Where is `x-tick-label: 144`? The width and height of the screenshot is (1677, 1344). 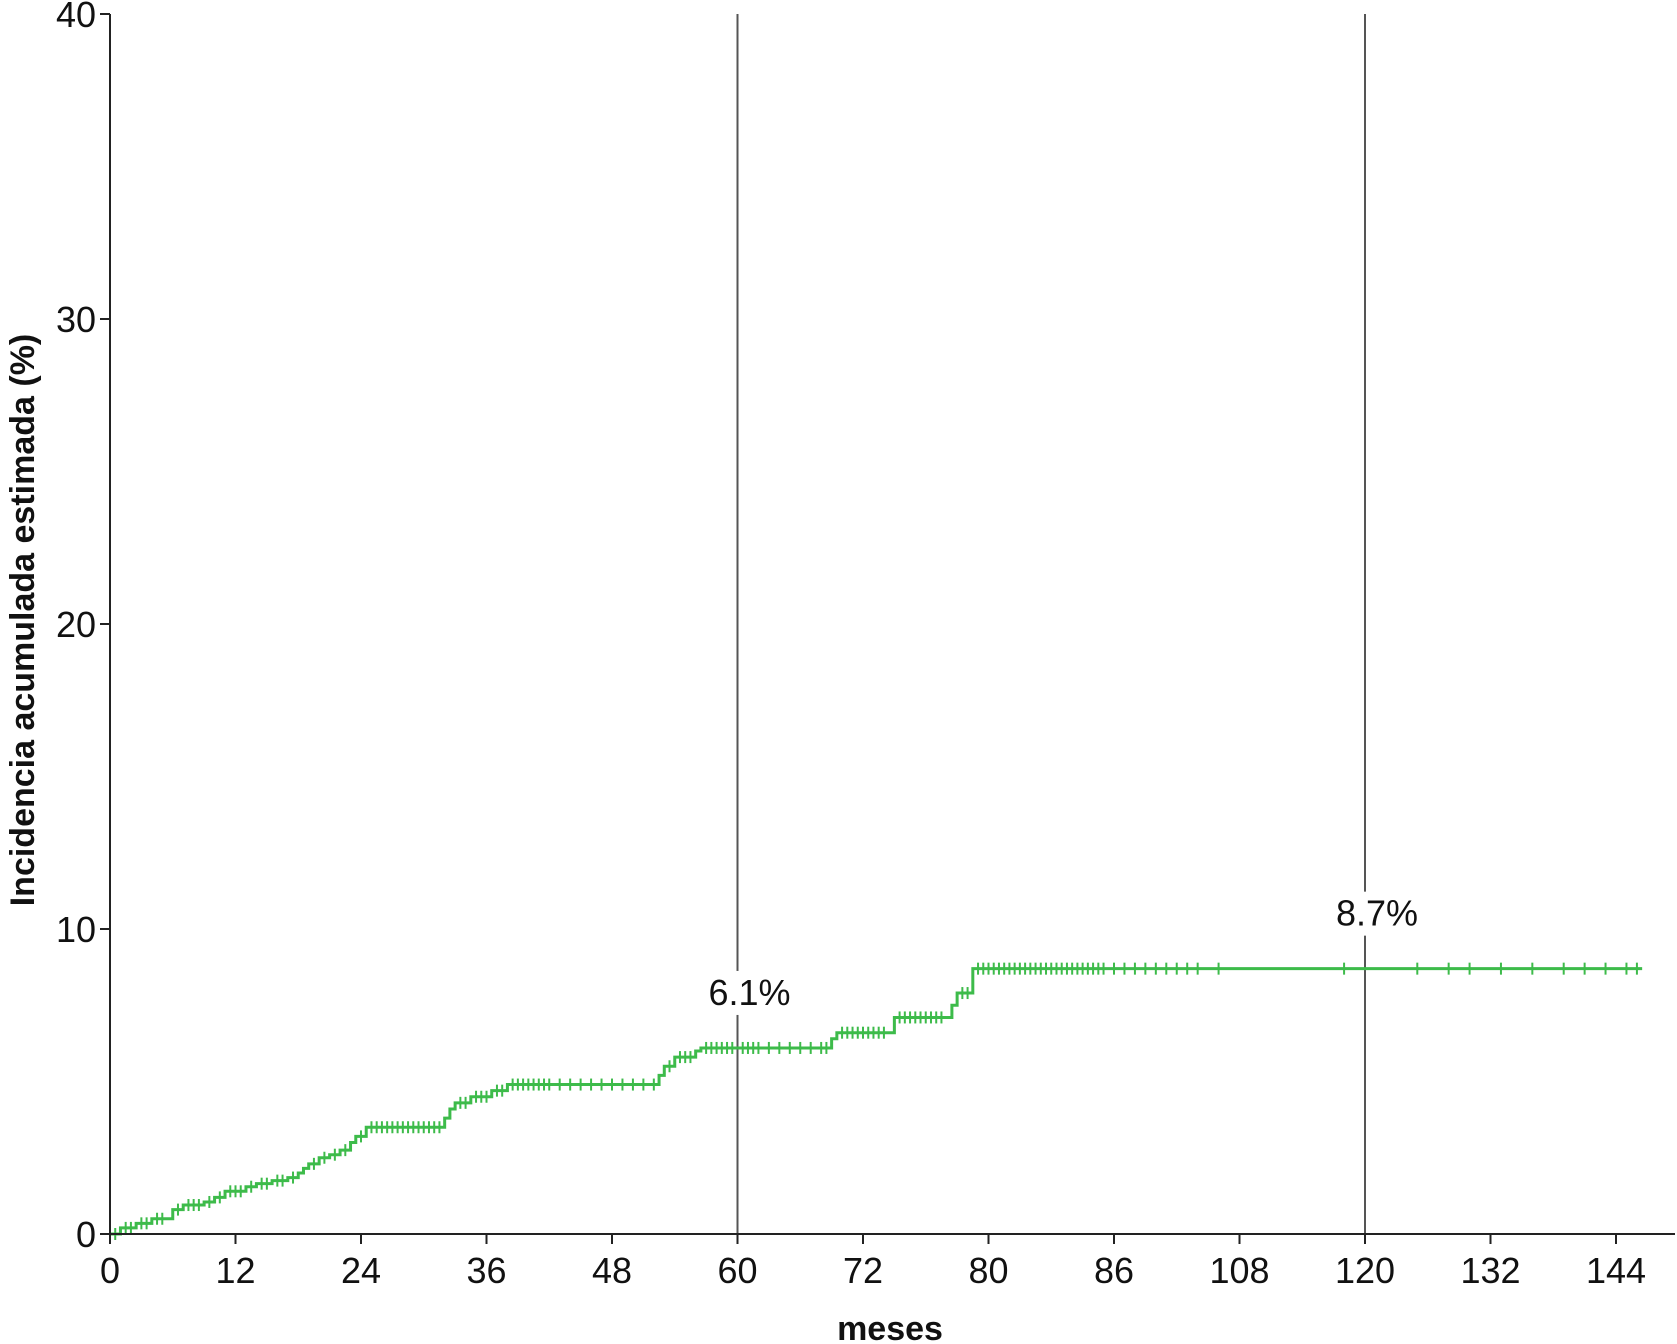 x-tick-label: 144 is located at coordinates (1616, 1270).